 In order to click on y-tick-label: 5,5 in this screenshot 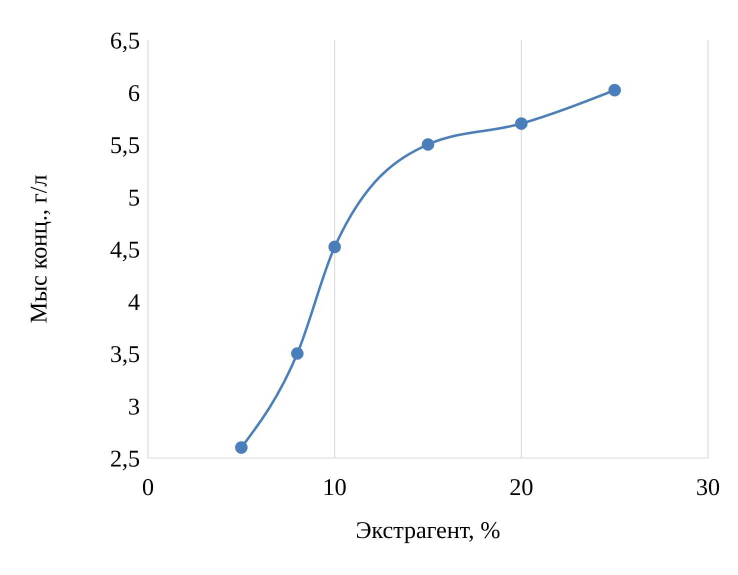, I will do `click(125, 146)`.